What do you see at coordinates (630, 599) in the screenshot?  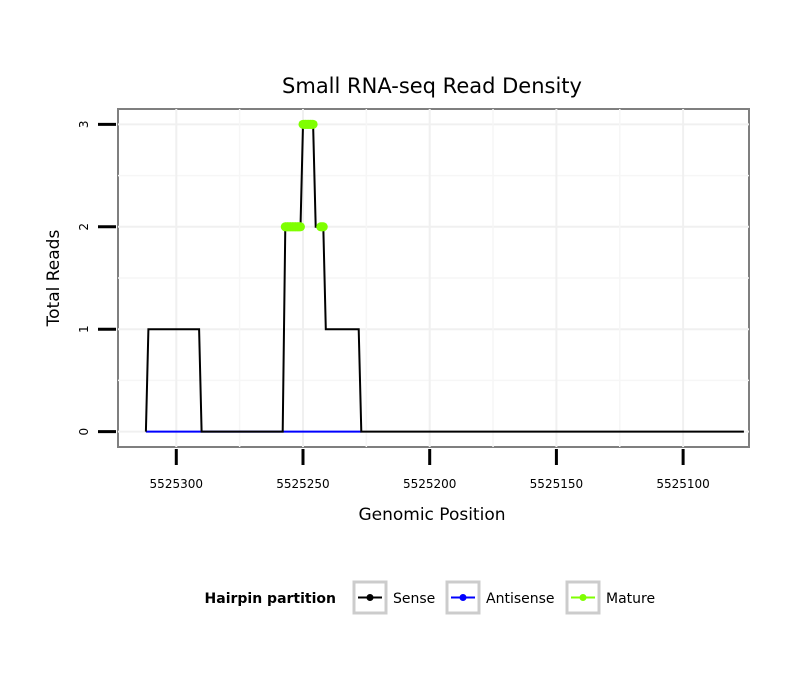 I see `legend-label: Mature` at bounding box center [630, 599].